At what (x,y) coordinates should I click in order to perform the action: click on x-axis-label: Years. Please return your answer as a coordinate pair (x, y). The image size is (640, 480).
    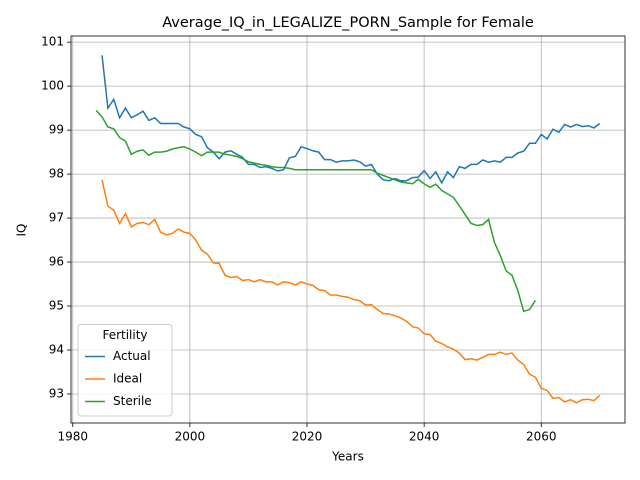
    Looking at the image, I should click on (347, 457).